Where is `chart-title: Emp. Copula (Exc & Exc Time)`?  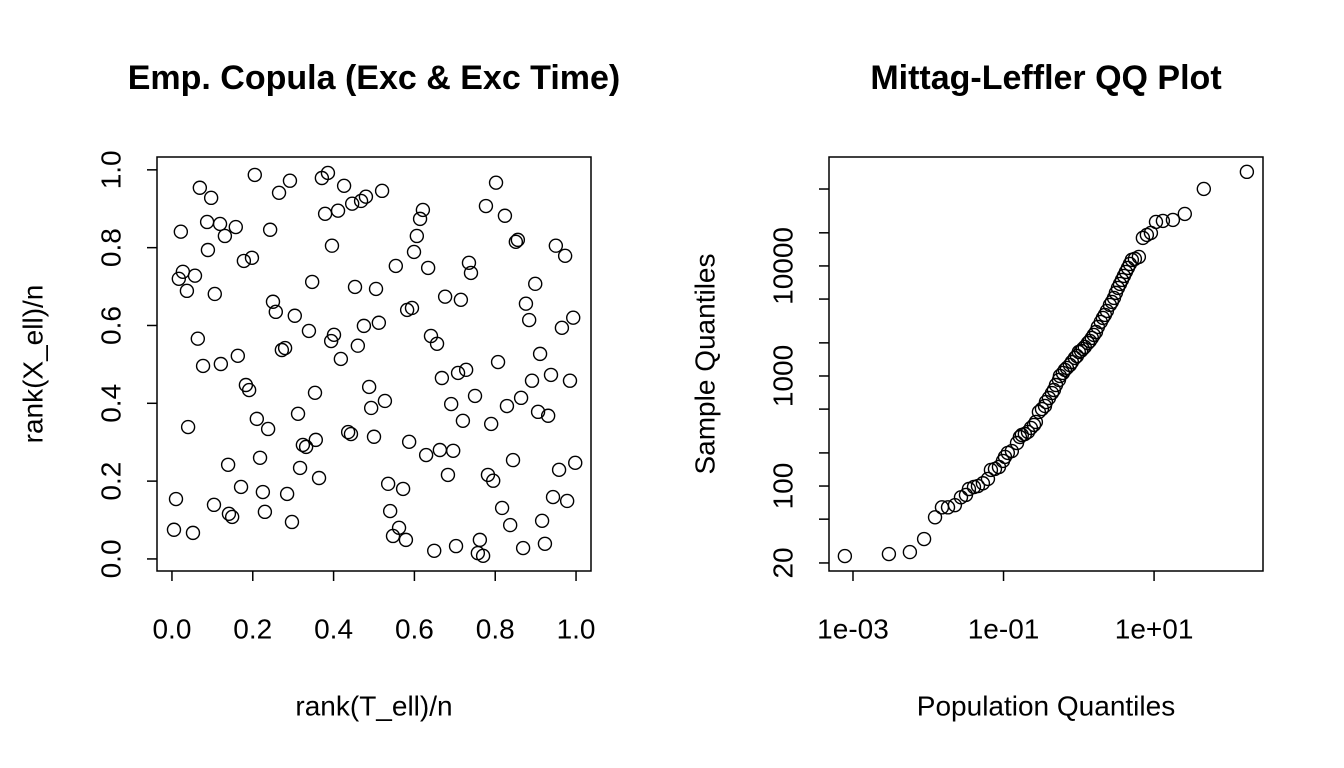
chart-title: Emp. Copula (Exc & Exc Time) is located at coordinates (374, 78).